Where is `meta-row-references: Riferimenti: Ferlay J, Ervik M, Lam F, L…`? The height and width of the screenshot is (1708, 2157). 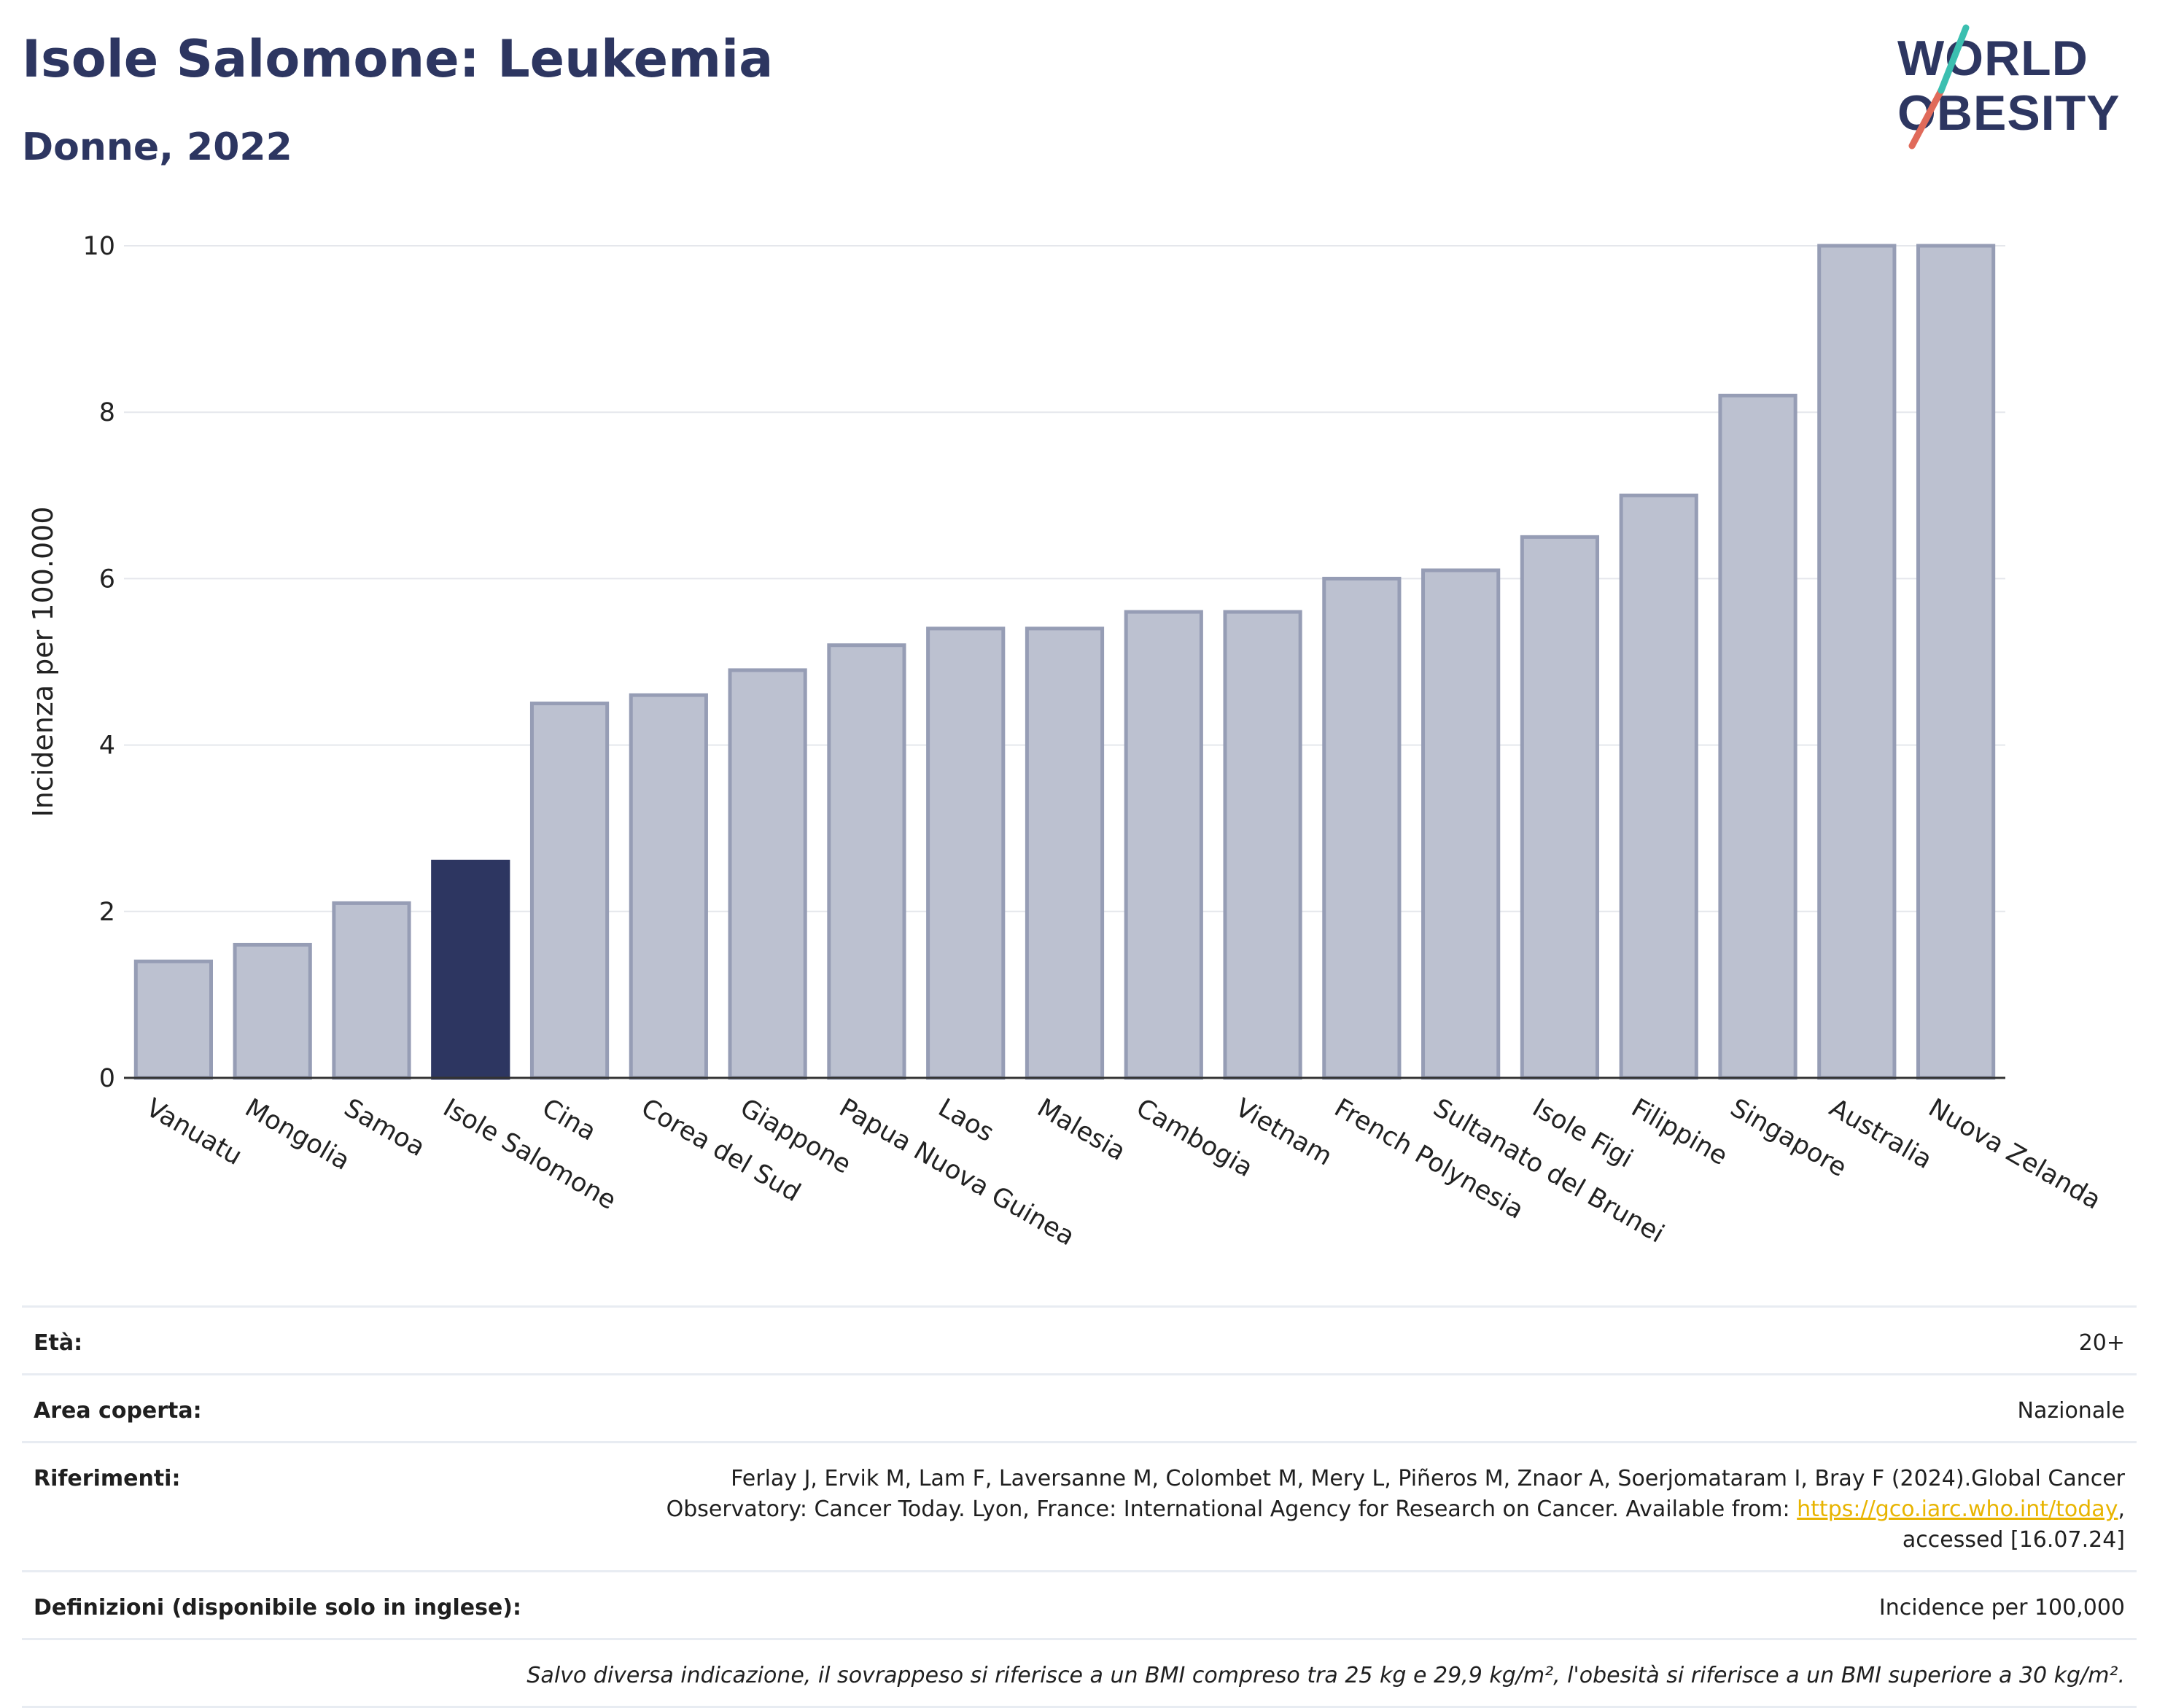 meta-row-references: Riferimenti: Ferlay J, Ervik M, Lam F, L… is located at coordinates (1079, 1506).